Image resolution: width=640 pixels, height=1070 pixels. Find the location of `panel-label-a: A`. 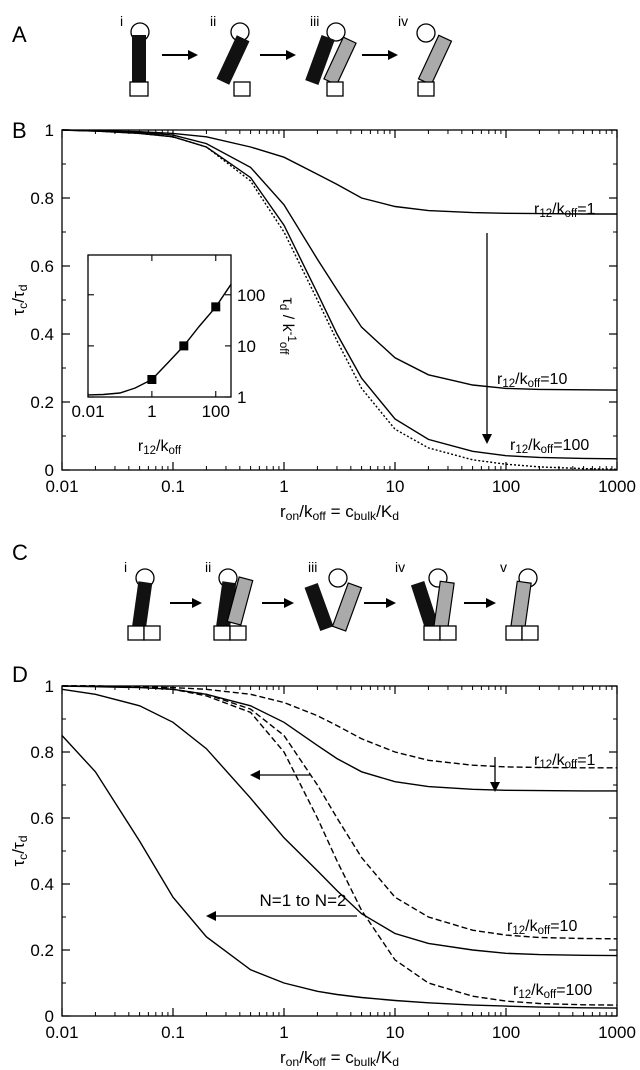

panel-label-a: A is located at coordinates (19, 34).